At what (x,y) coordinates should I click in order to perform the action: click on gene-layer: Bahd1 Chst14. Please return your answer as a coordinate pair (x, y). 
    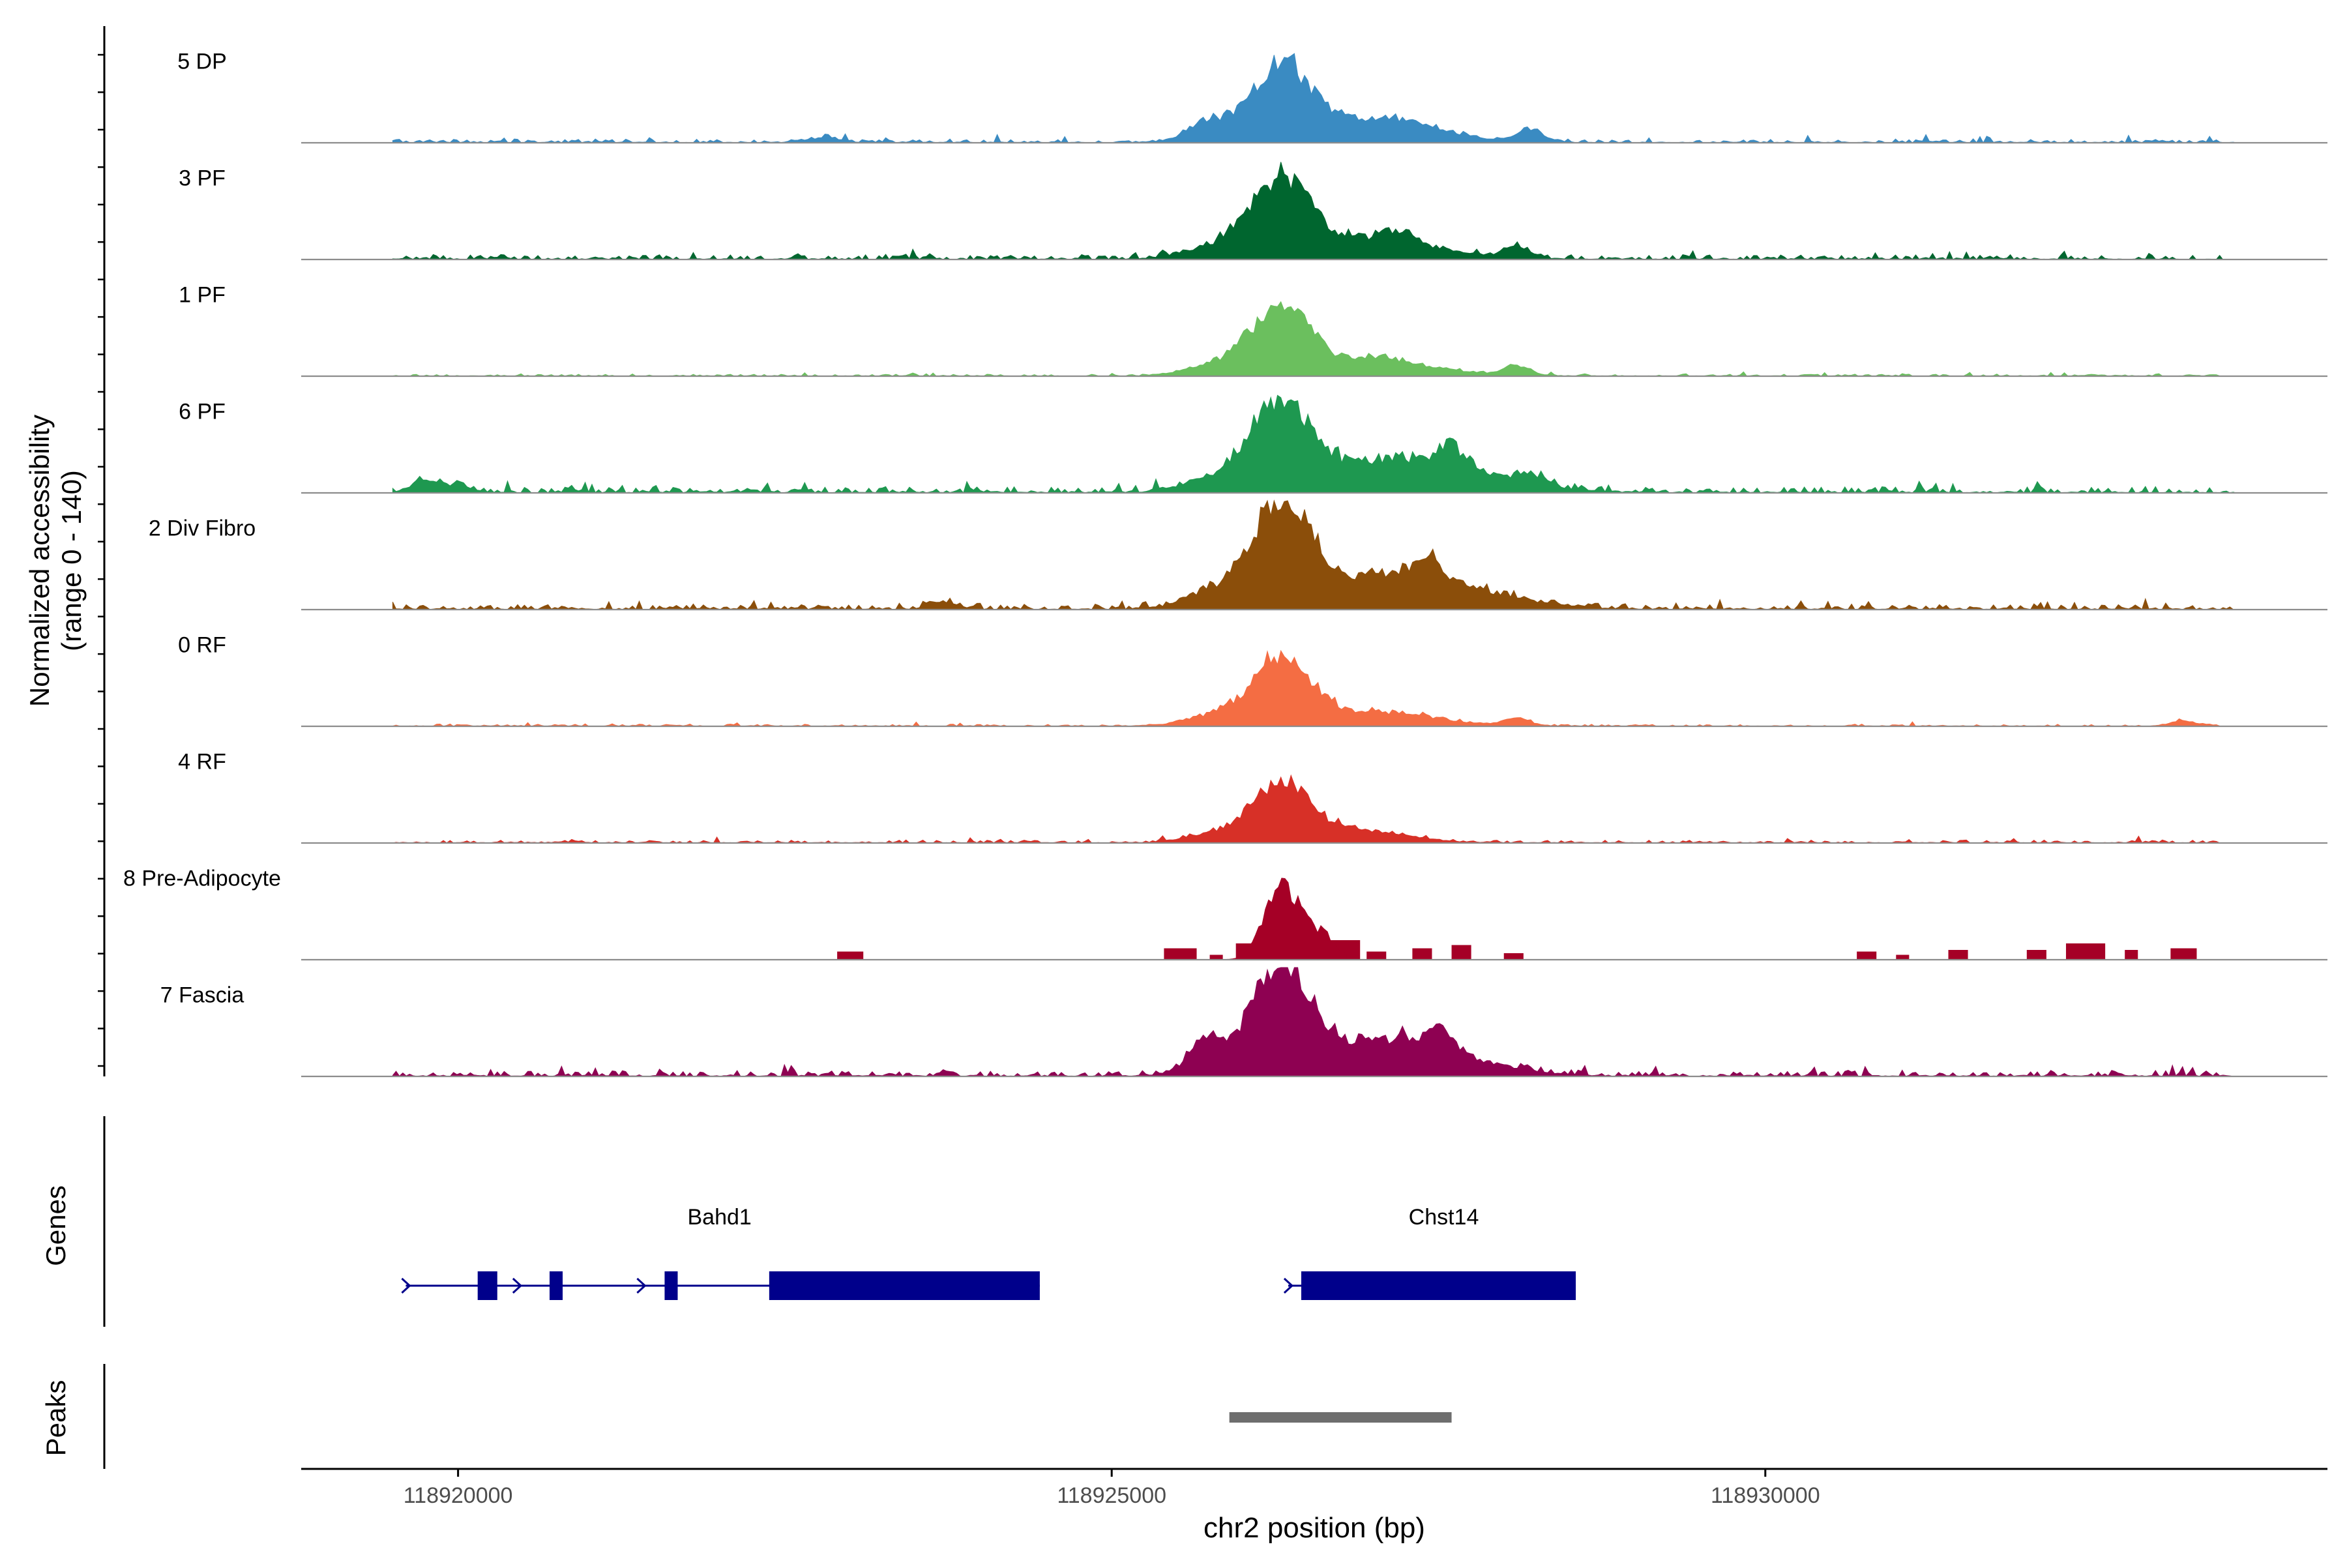
    Looking at the image, I should click on (988, 1253).